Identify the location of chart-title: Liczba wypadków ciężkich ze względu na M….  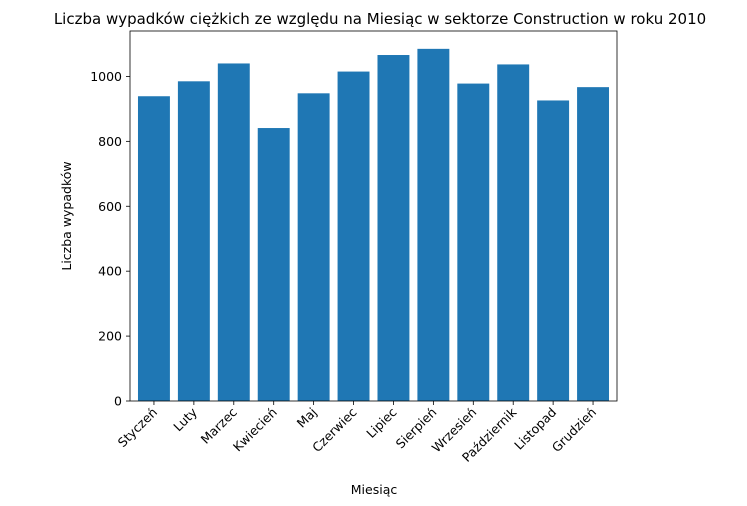
(380, 19).